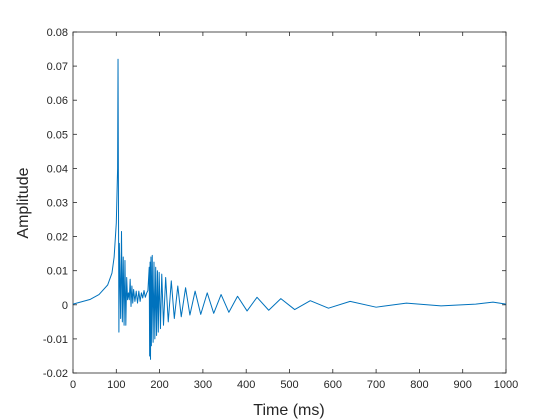 The image size is (560, 420). Describe the element at coordinates (57, 204) in the screenshot. I see `y-tick-label: 0.03` at that location.